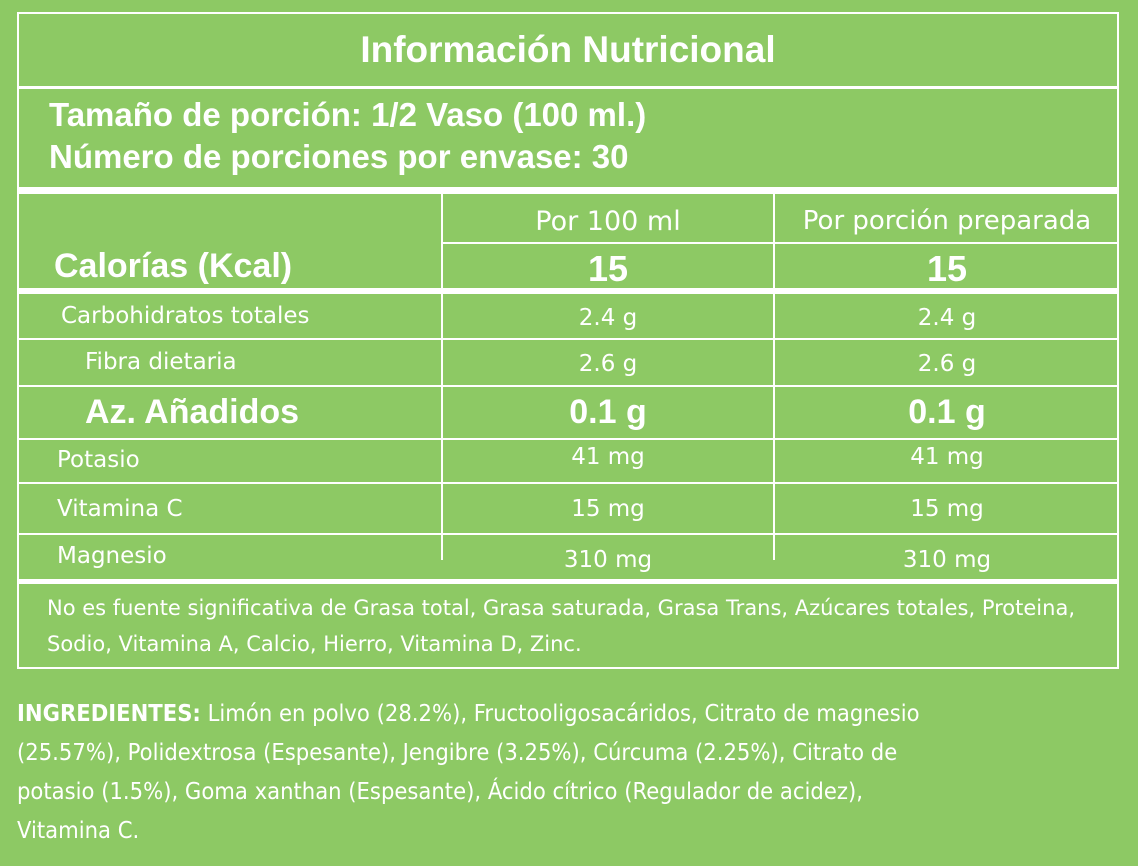  I want to click on nutrient-label: Carbohidratos totales, so click(185, 316).